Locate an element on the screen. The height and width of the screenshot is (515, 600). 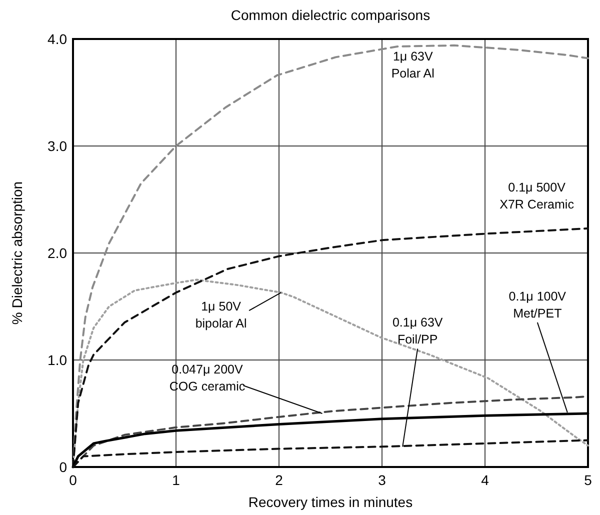
y-axis-title: % Dielectric absorption is located at coordinates (17, 253).